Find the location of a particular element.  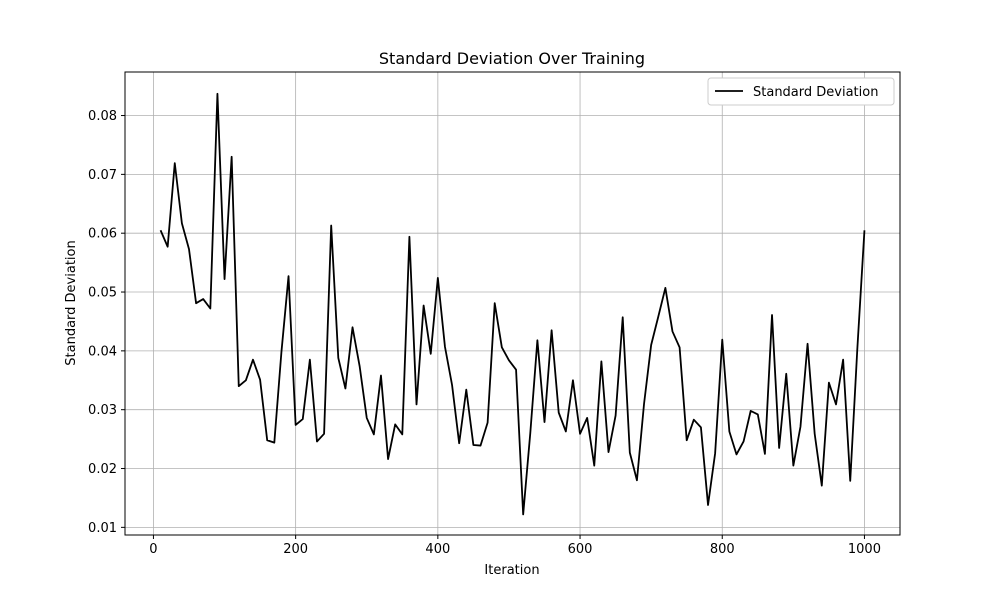

x-tick-label: 1000 is located at coordinates (864, 549).